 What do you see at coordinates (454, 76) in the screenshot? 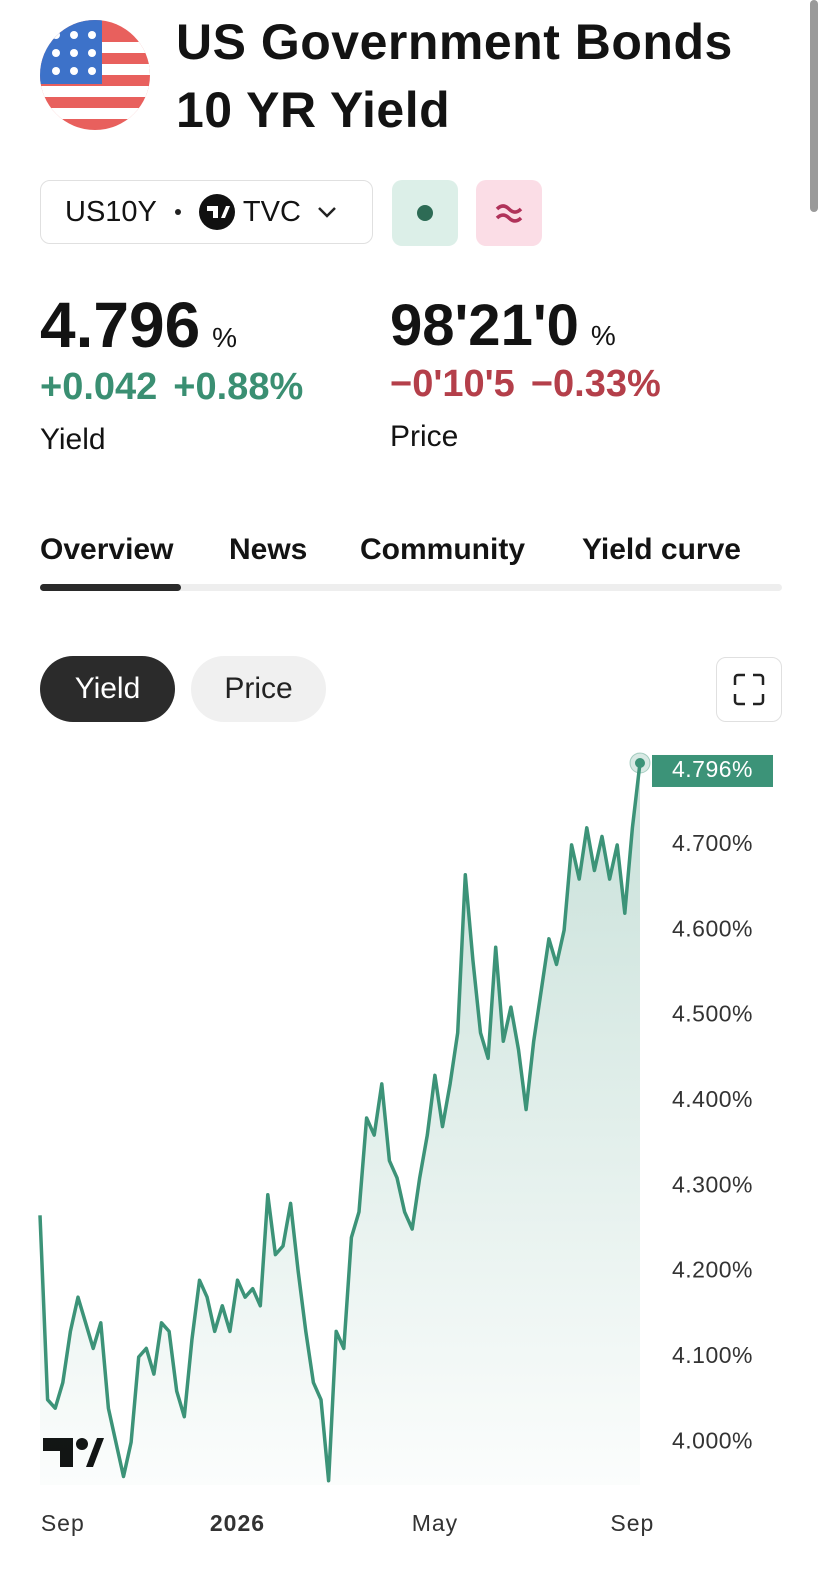
I see `title: US Government Bonds 10 YR Yield` at bounding box center [454, 76].